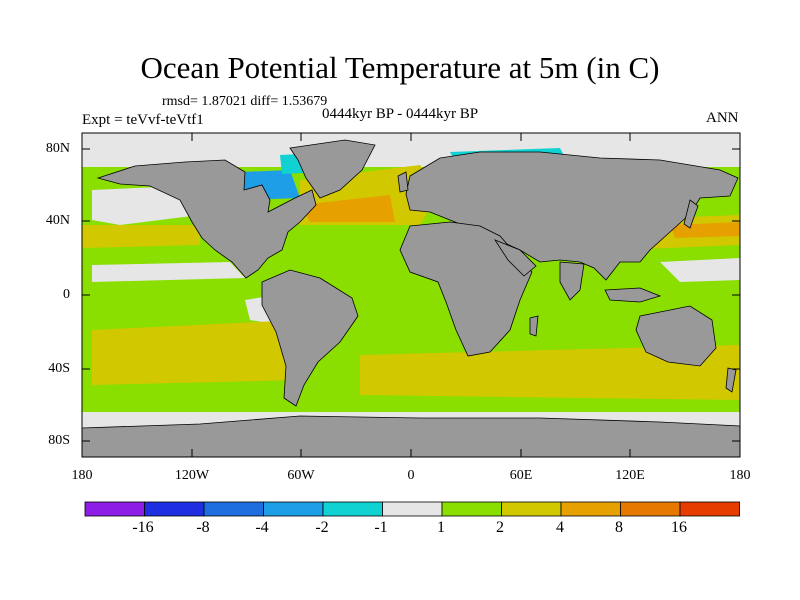 This screenshot has height=600, width=800. Describe the element at coordinates (82, 475) in the screenshot. I see `lon-tick-180w: 180` at that location.